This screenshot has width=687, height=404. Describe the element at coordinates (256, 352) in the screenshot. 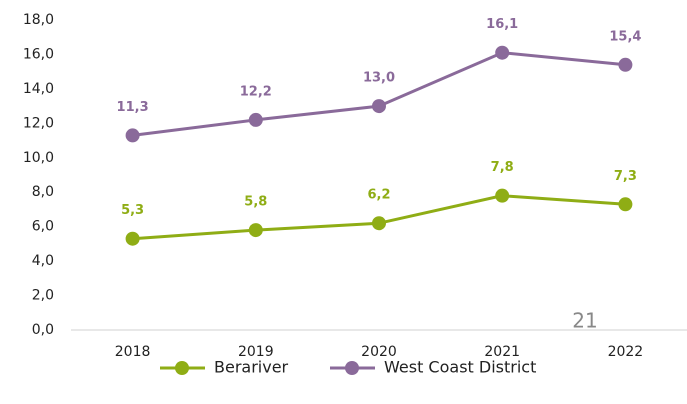

I see `x-tick-label: 2019` at that location.